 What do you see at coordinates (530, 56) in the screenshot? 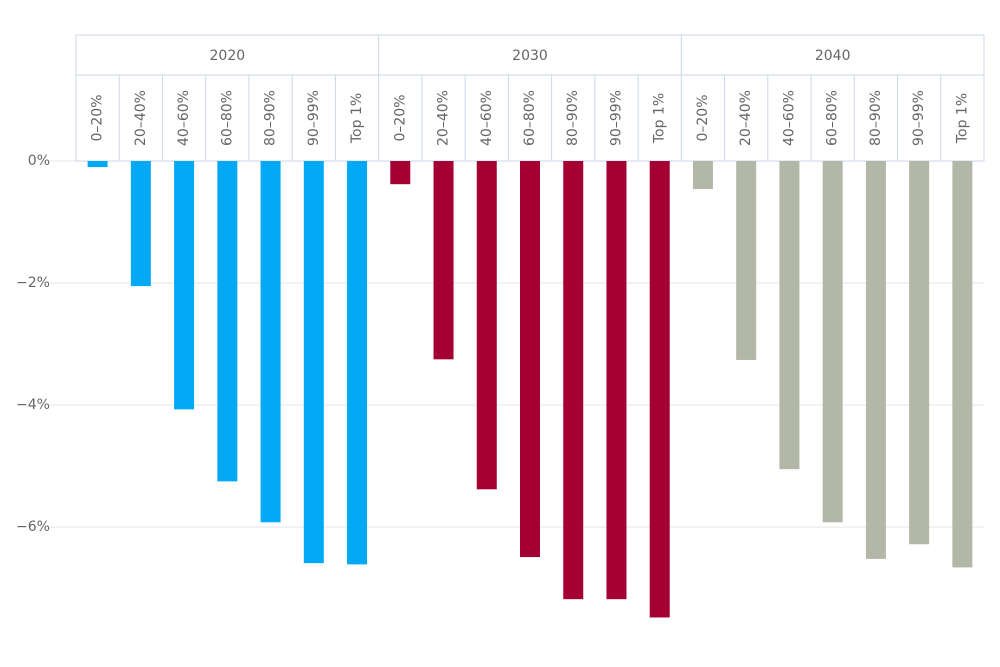
I see `group-label: 2030` at bounding box center [530, 56].